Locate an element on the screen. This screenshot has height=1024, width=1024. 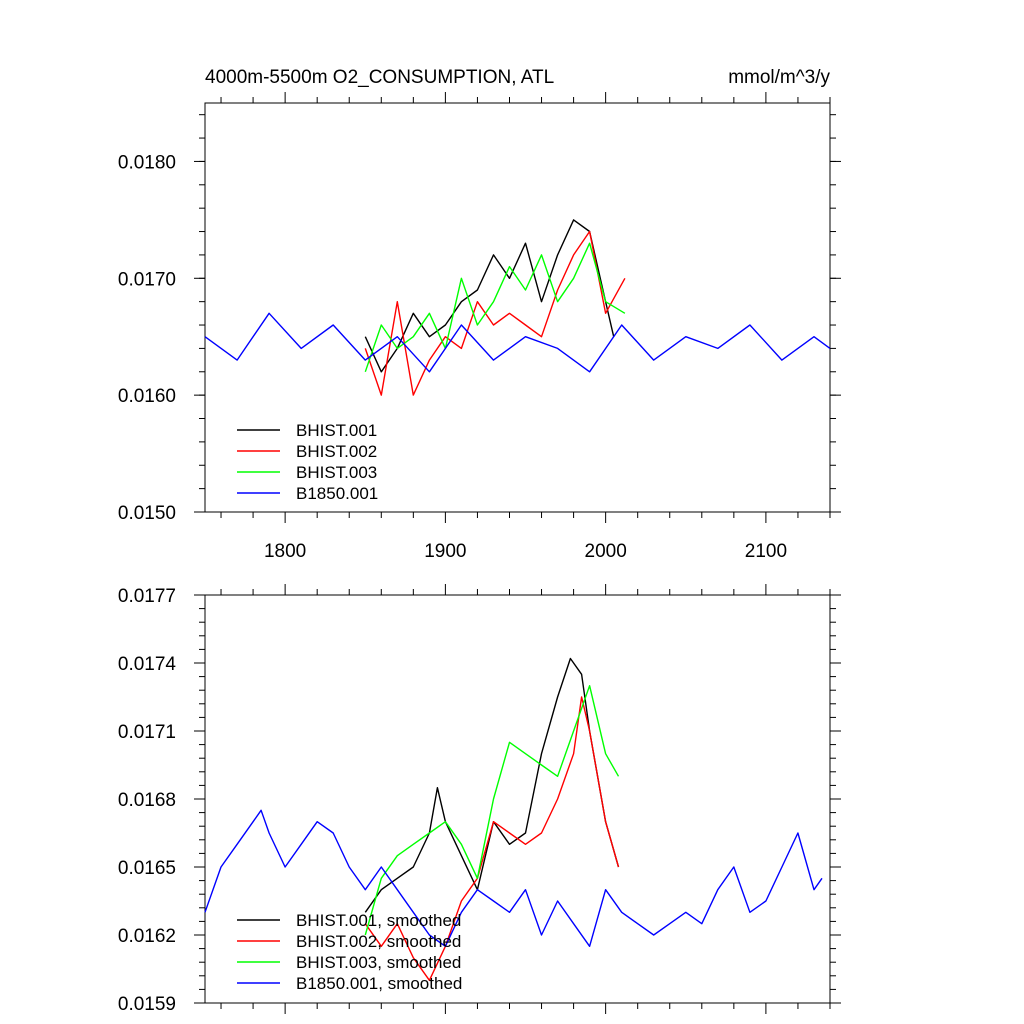
bottom-legend-label: B1850.001, smoothed is located at coordinates (379, 983).